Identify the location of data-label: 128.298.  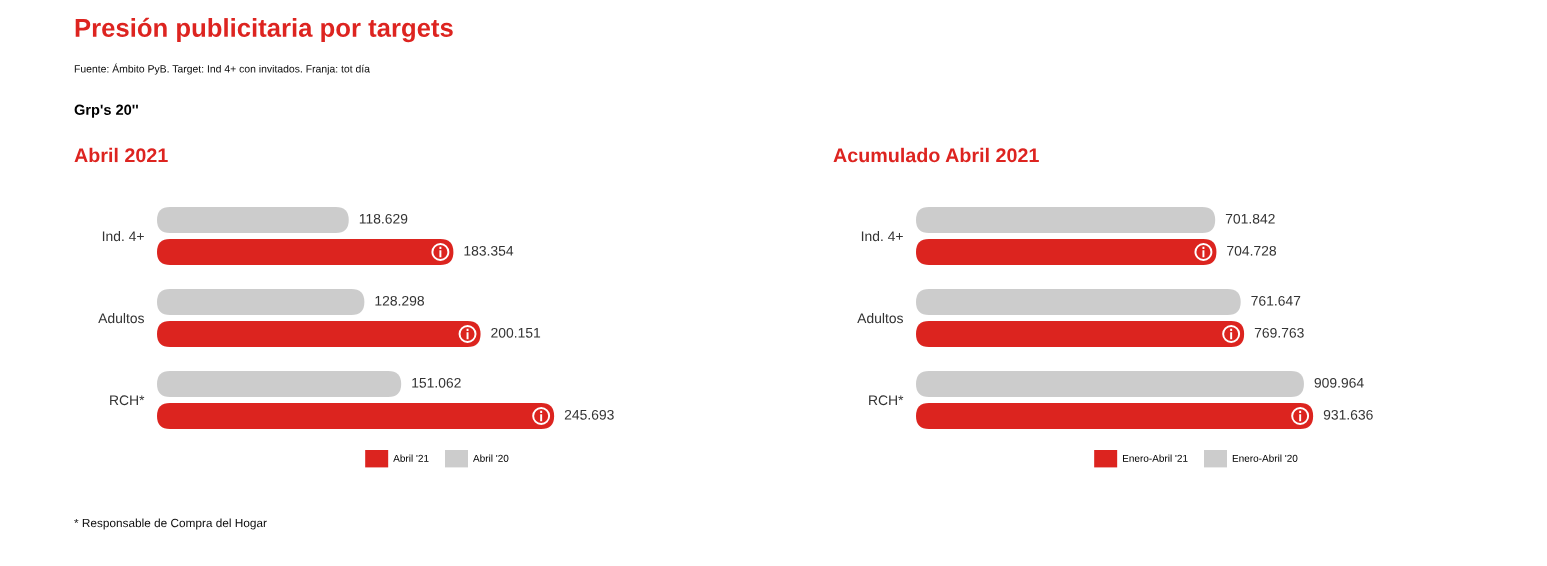
(399, 300).